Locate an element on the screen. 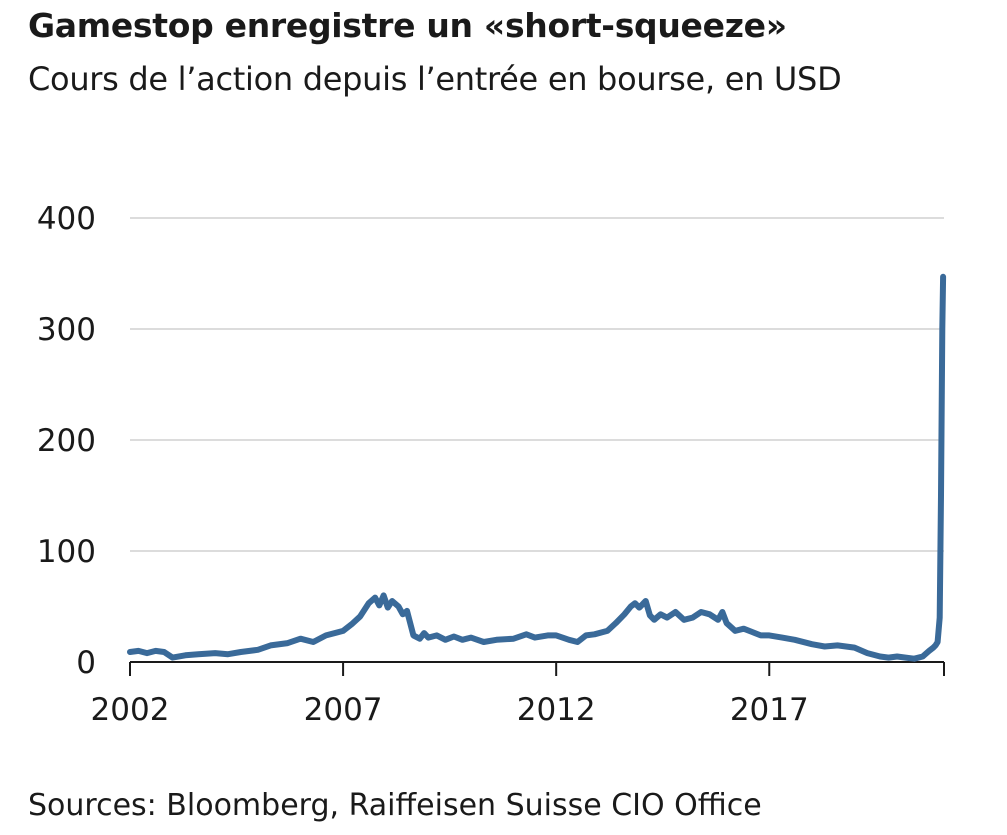 The width and height of the screenshot is (1007, 835). y-tick-label: 0 is located at coordinates (86, 663).